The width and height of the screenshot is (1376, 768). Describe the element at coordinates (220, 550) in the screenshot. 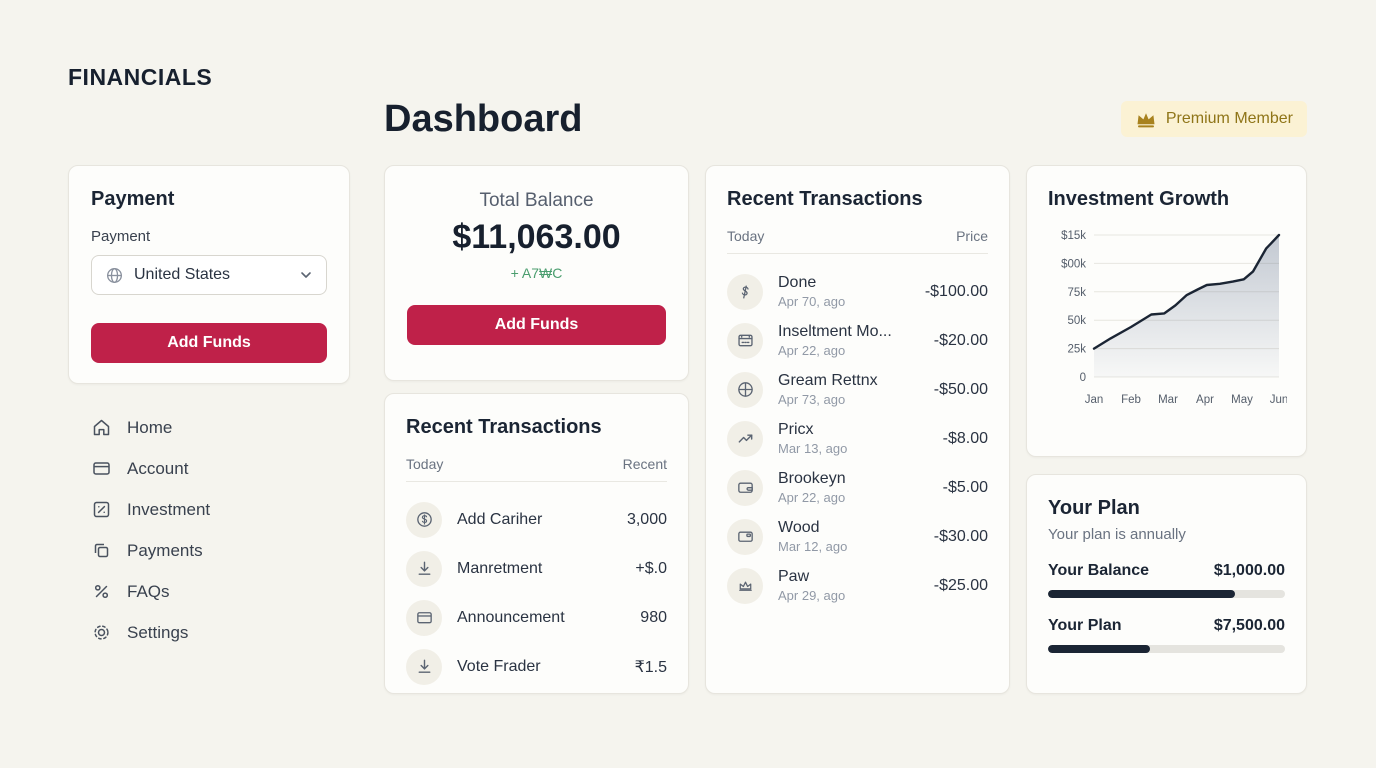

I see `sidebar-item-payments: Payments` at that location.